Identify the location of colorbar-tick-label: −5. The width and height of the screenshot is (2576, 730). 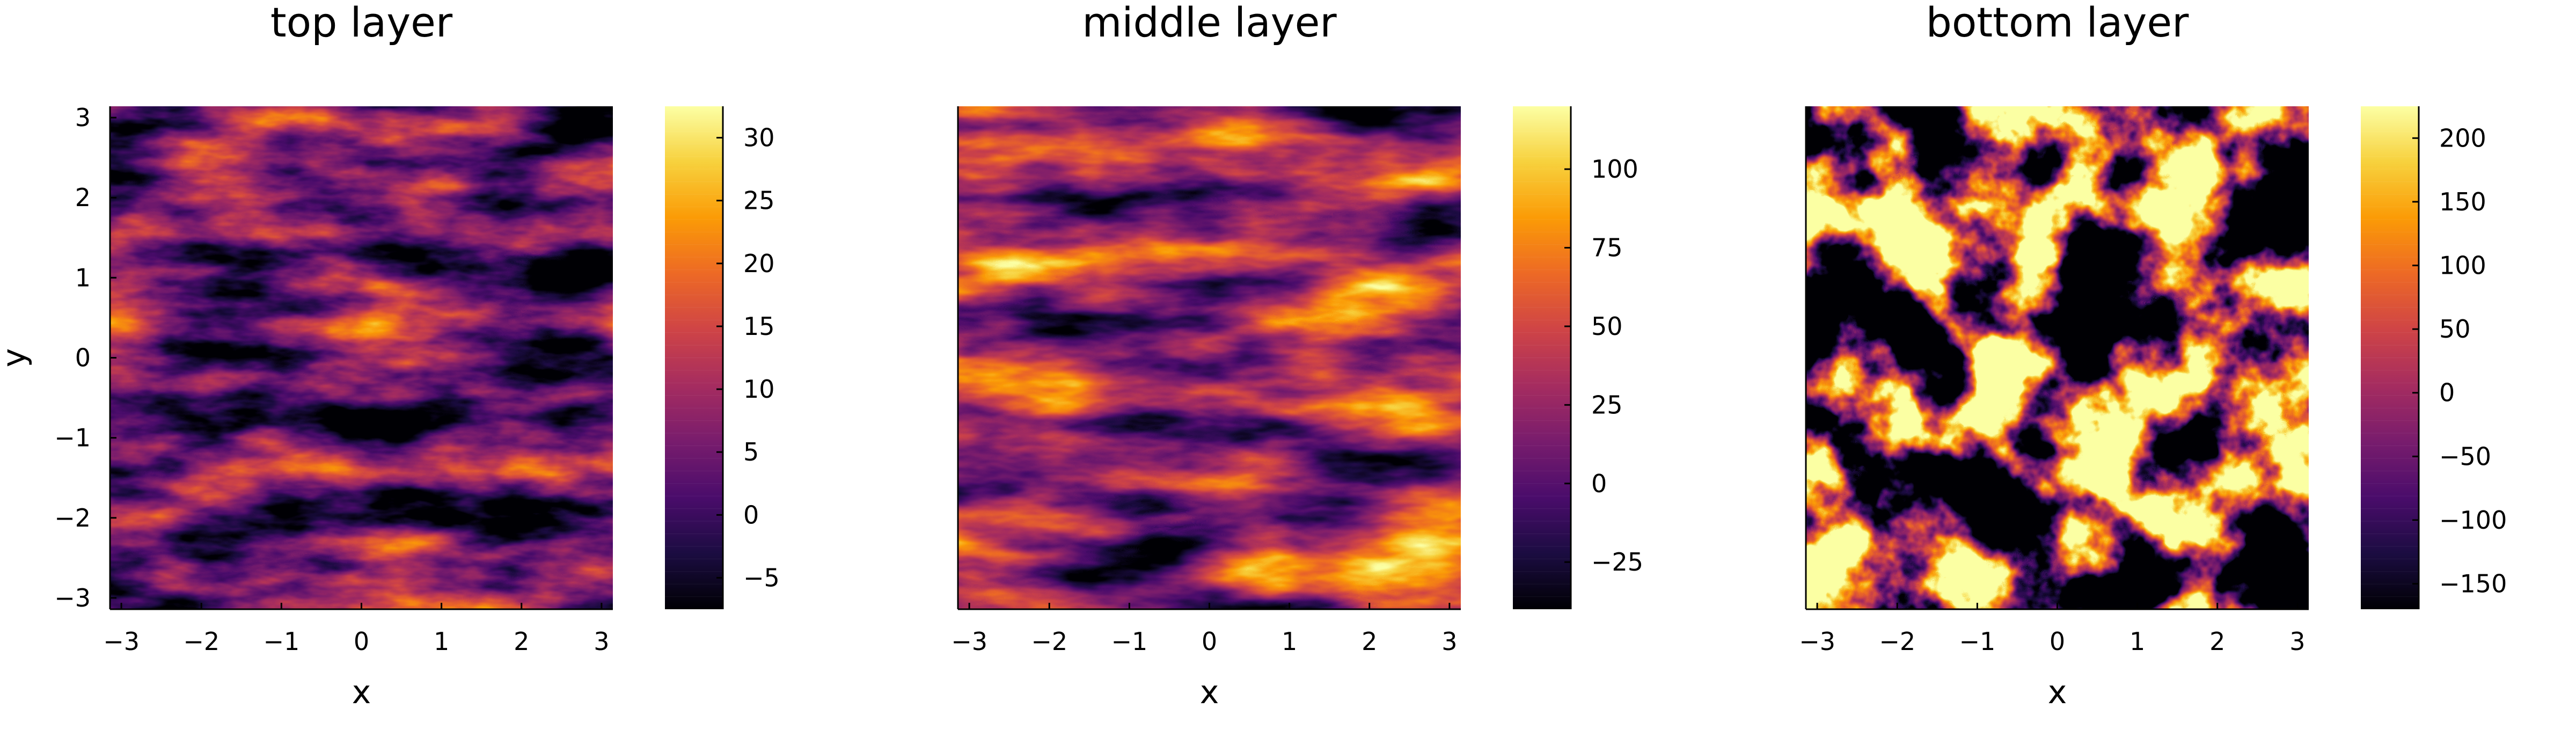
(761, 577).